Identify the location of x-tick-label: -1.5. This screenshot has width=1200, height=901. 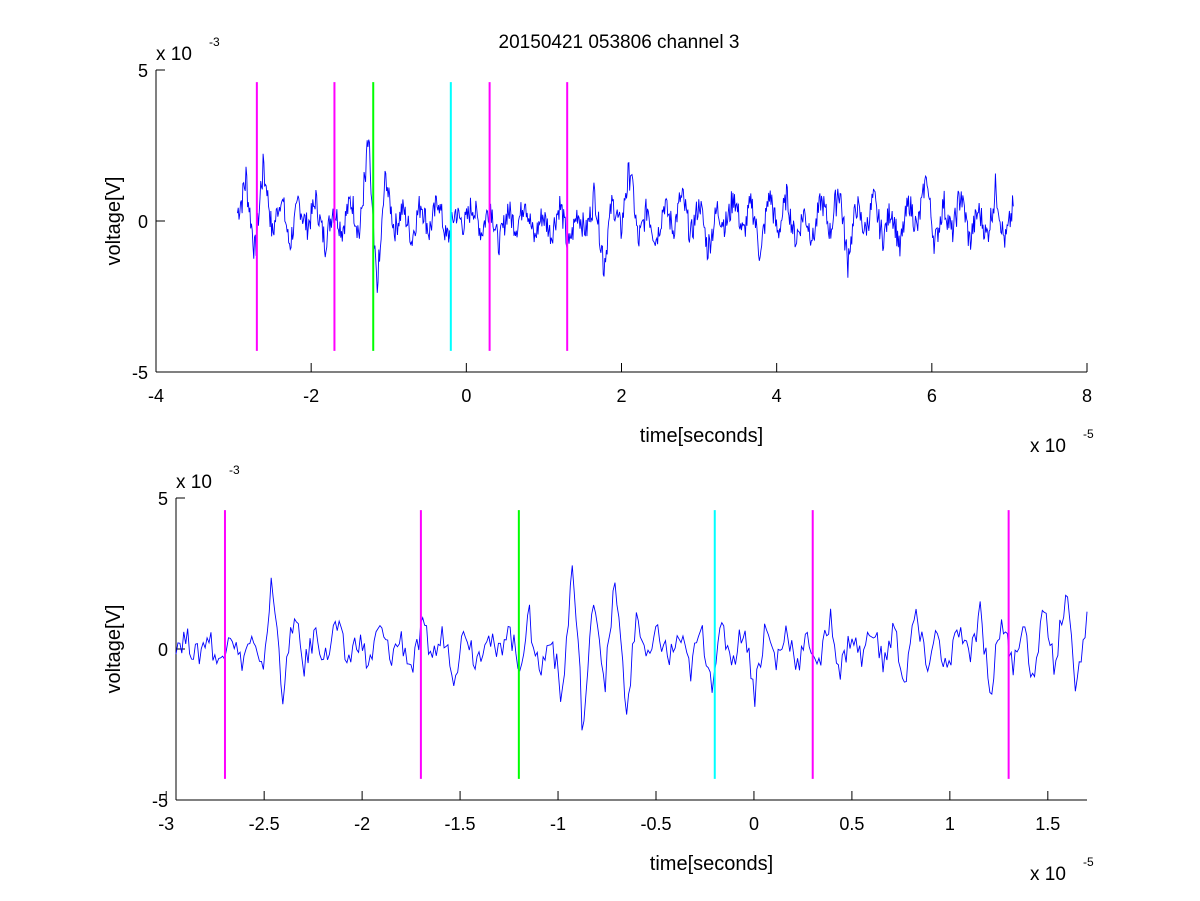
(460, 824).